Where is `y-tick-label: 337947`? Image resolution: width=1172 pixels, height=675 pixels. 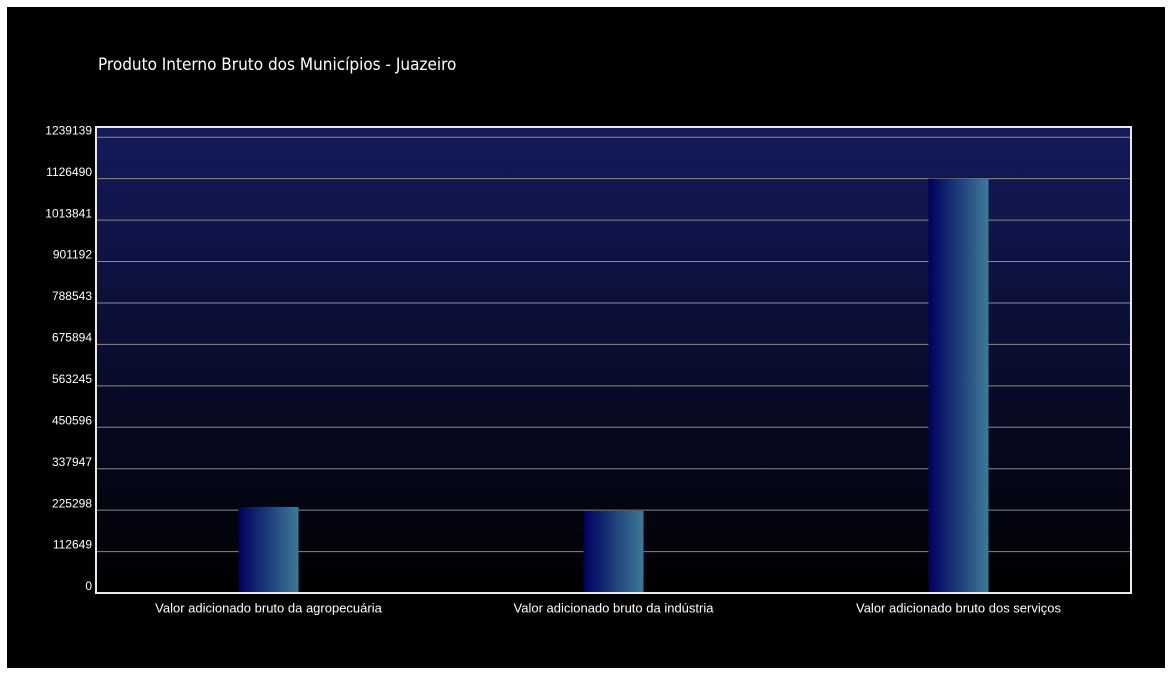 y-tick-label: 337947 is located at coordinates (72, 462).